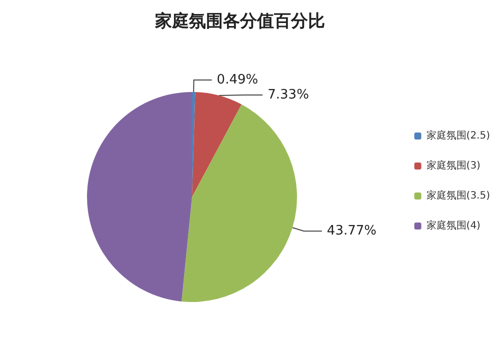 The height and width of the screenshot is (362, 500). What do you see at coordinates (458, 196) in the screenshot?
I see `legend-label: 家庭氛围(3.5)` at bounding box center [458, 196].